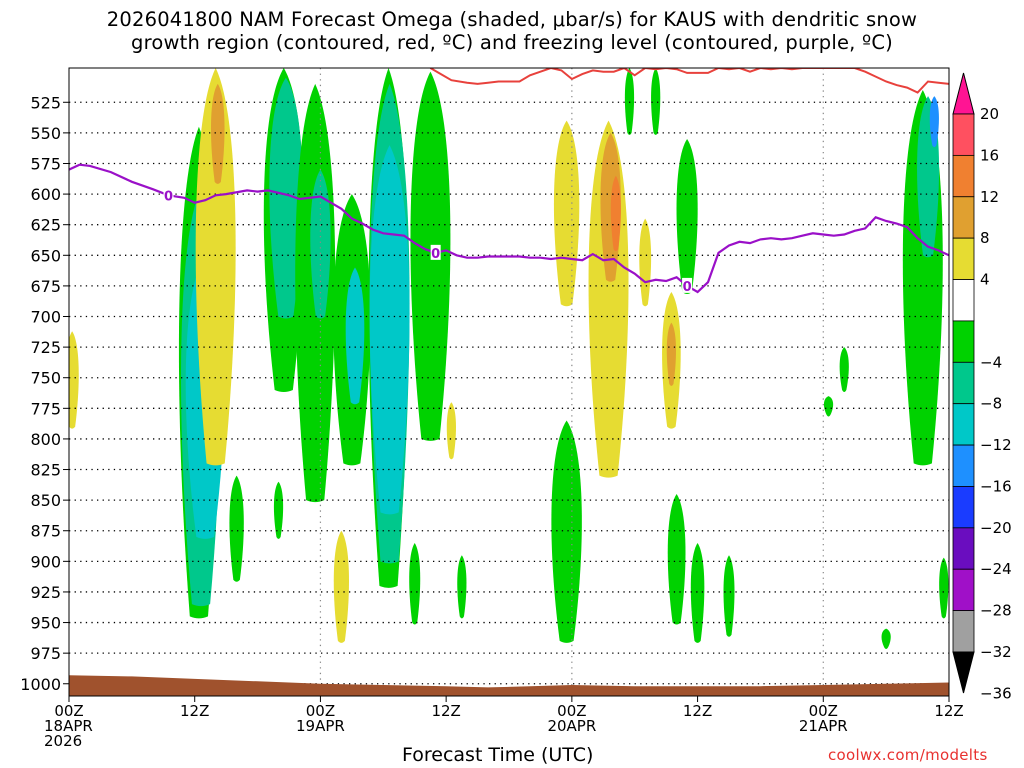 The width and height of the screenshot is (1024, 768). What do you see at coordinates (948, 711) in the screenshot?
I see `x-tick-label-84-0: 12Z` at bounding box center [948, 711].